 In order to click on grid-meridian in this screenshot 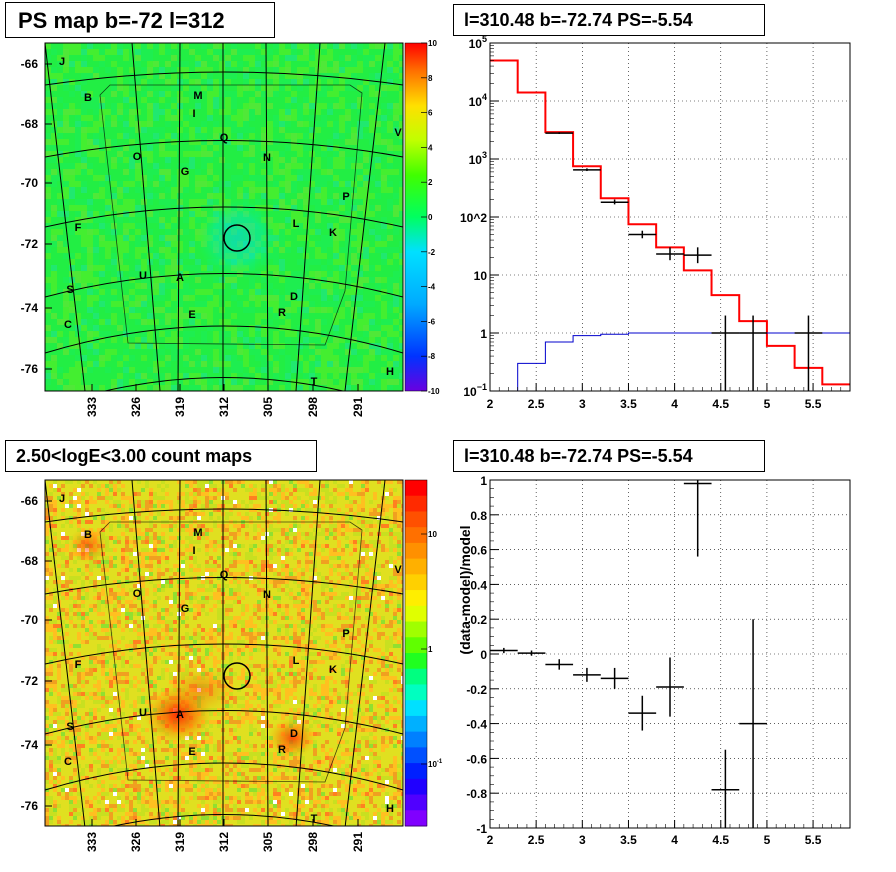, I will do `click(65, 217)`.